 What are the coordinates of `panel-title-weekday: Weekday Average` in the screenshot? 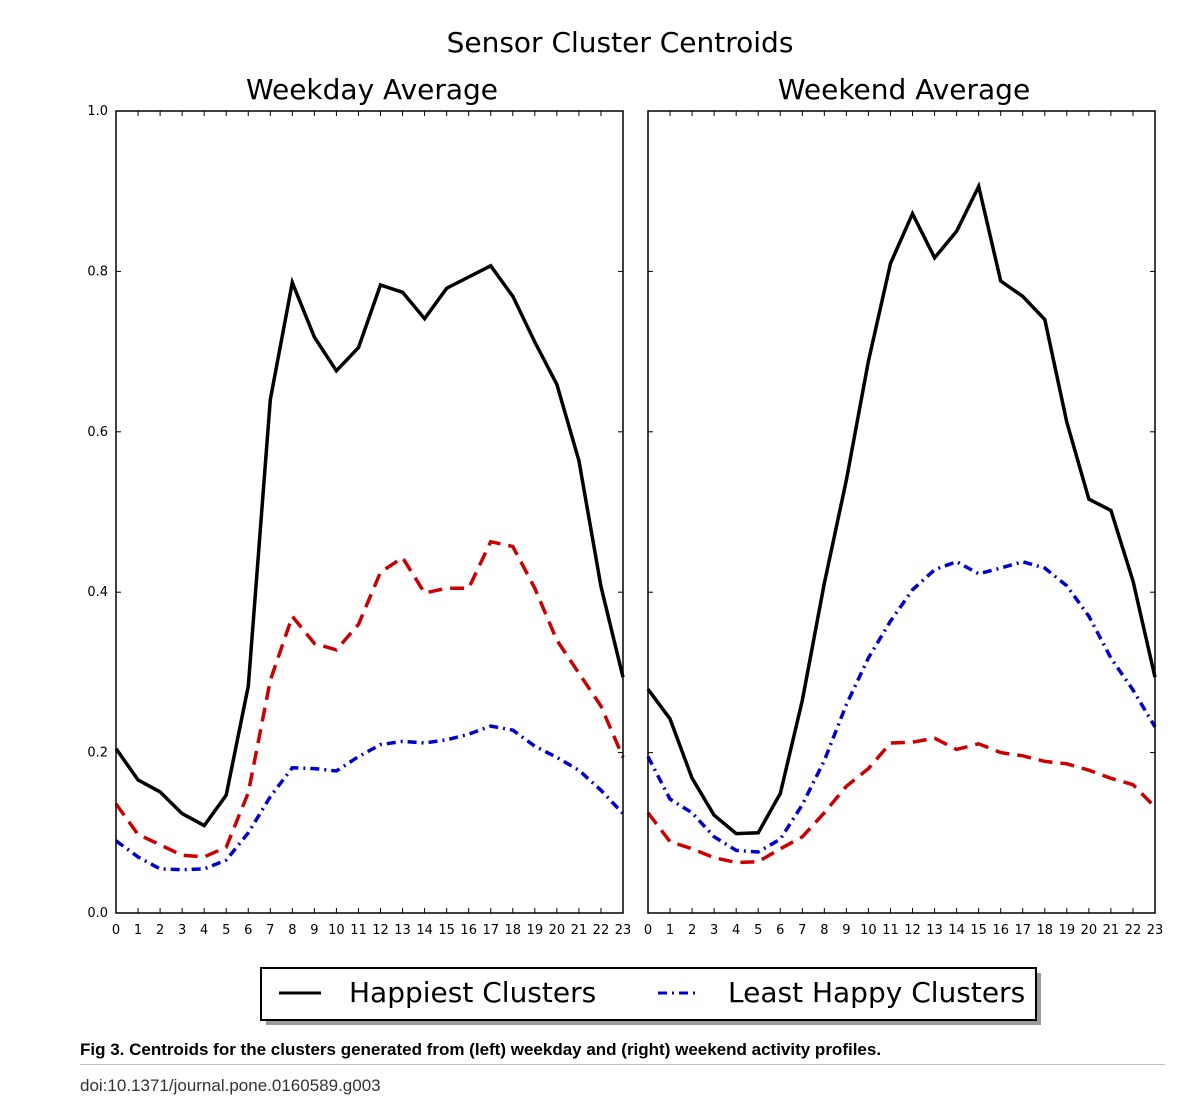 It's located at (372, 89).